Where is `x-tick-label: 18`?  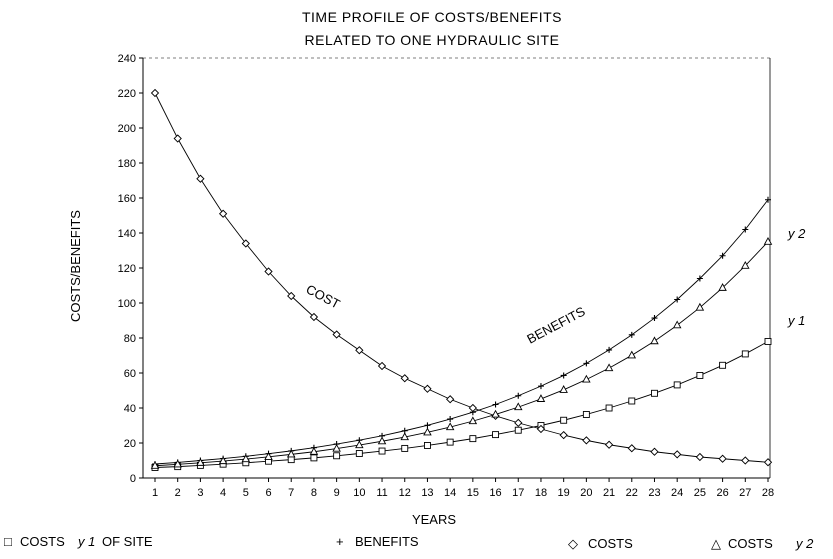 x-tick-label: 18 is located at coordinates (541, 493).